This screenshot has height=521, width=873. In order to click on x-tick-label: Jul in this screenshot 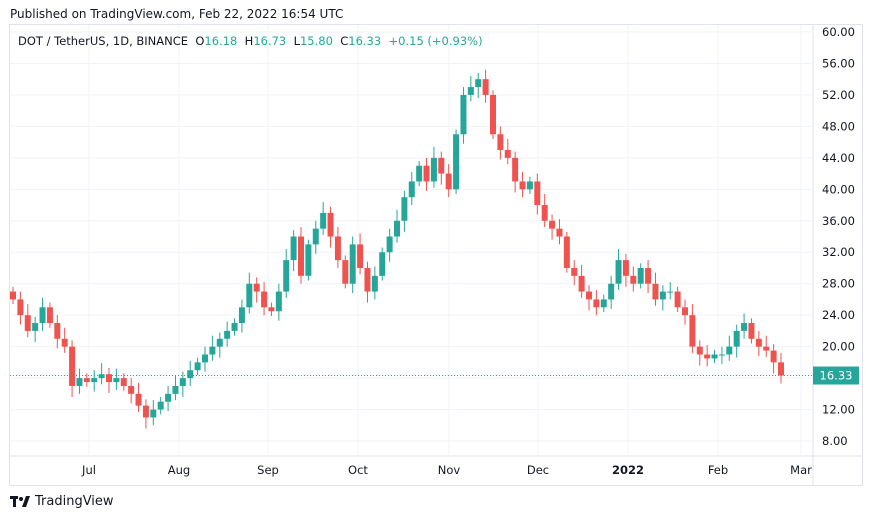, I will do `click(88, 470)`.